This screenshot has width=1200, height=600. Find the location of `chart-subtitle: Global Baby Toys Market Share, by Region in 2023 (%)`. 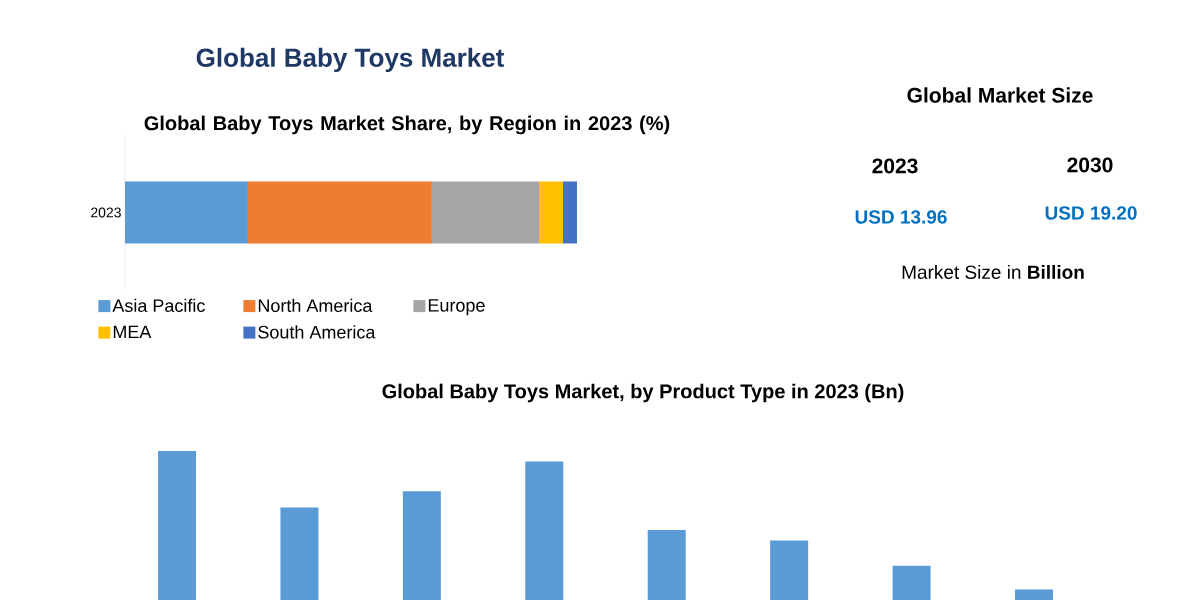

chart-subtitle: Global Baby Toys Market Share, by Region in 2023 (%) is located at coordinates (407, 125).